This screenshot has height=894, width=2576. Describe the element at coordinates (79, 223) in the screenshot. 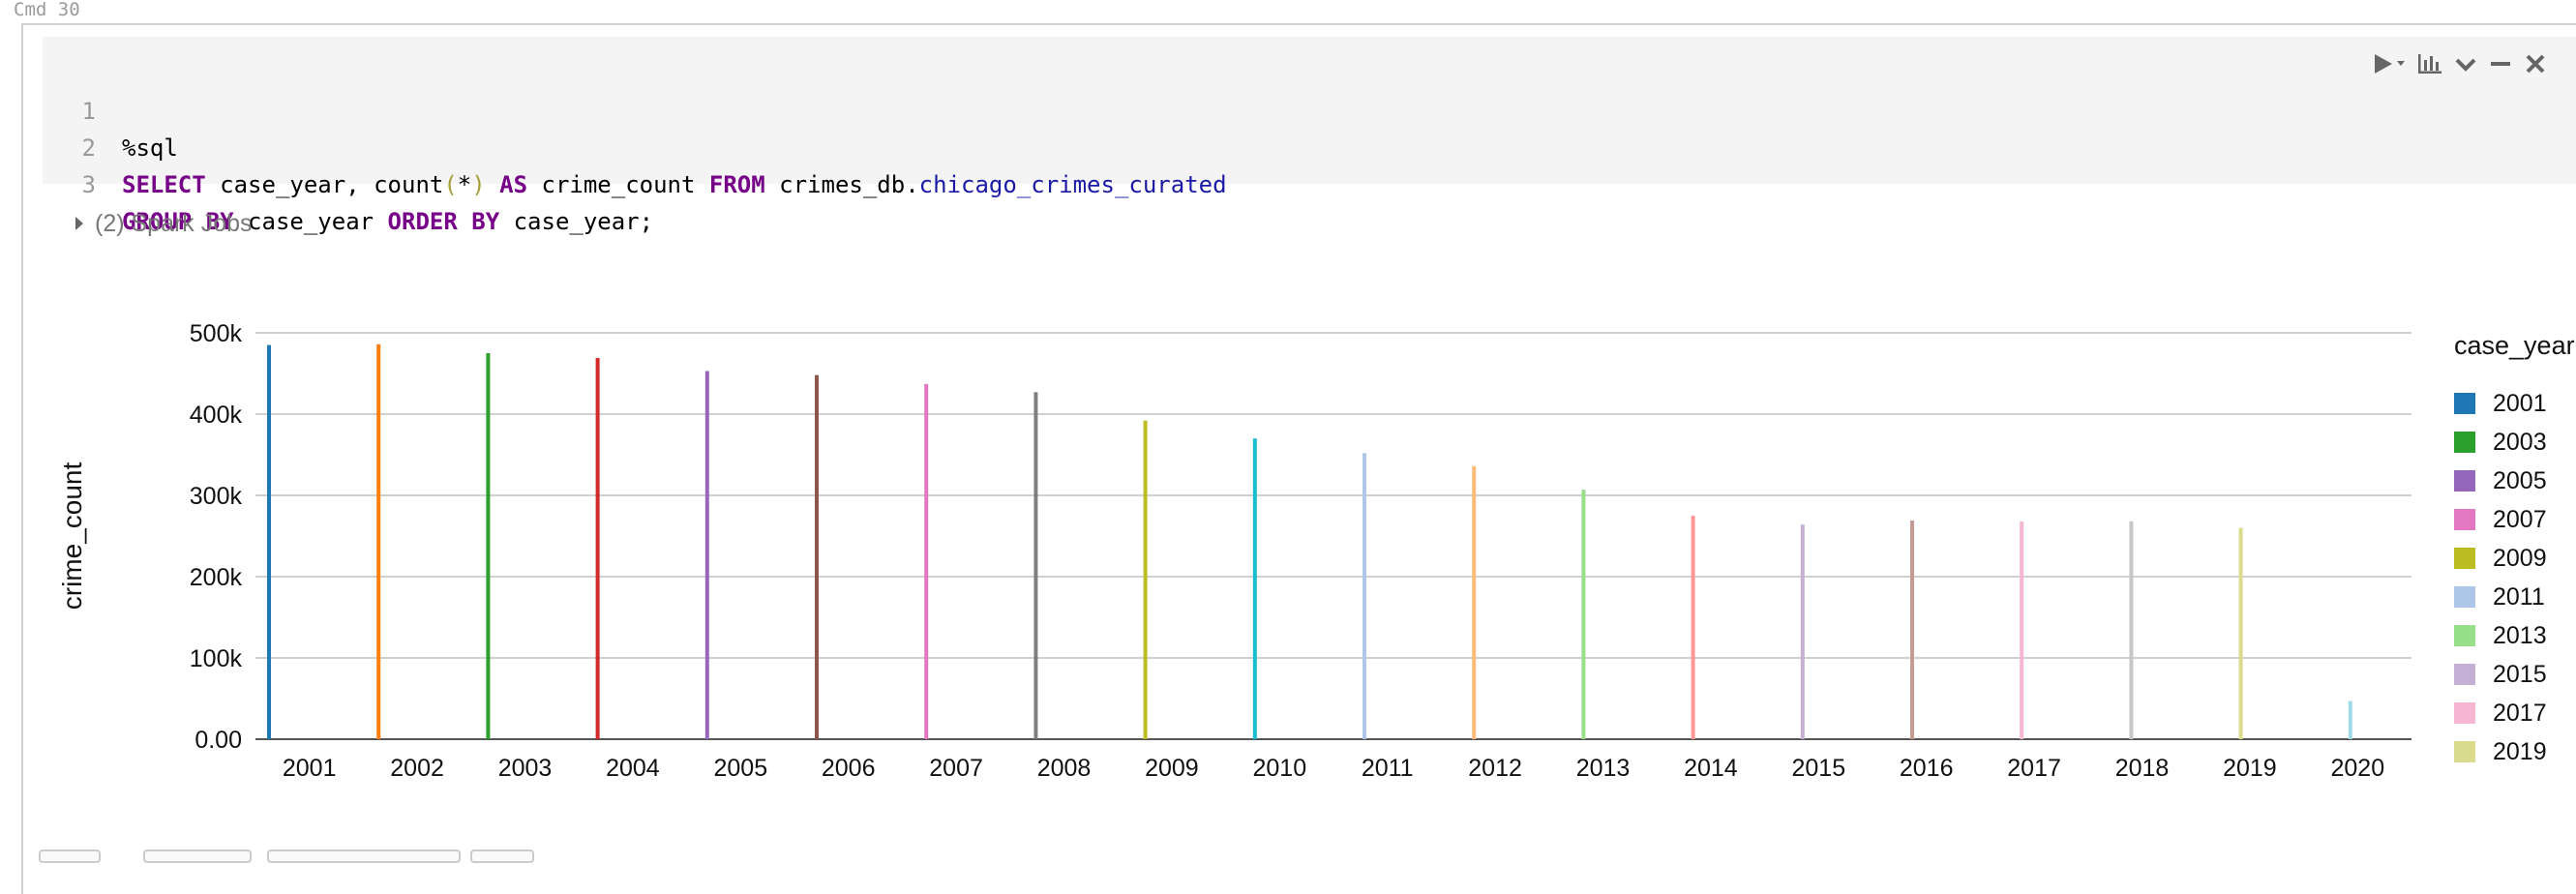

I see `caret-right-icon` at that location.